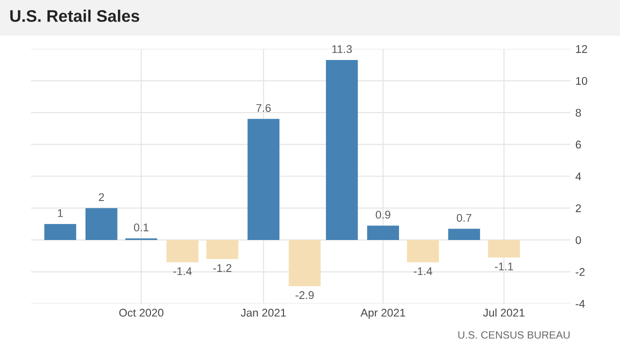 This screenshot has height=349, width=620. Describe the element at coordinates (141, 312) in the screenshot. I see `x-tick-label: Oct 2020` at that location.